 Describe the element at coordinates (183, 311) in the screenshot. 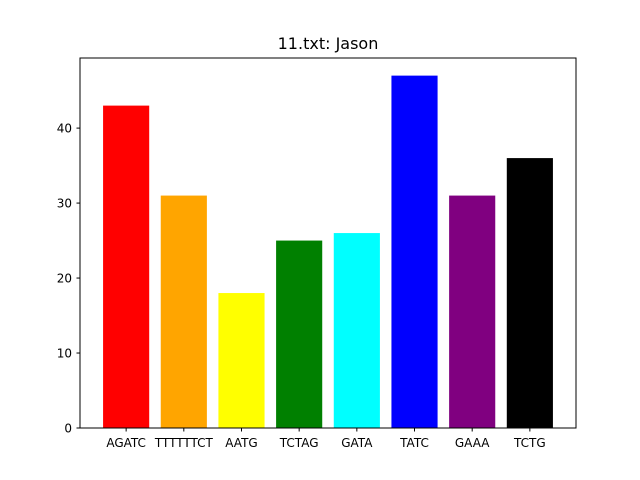

I see `bar-ttttttct` at that location.